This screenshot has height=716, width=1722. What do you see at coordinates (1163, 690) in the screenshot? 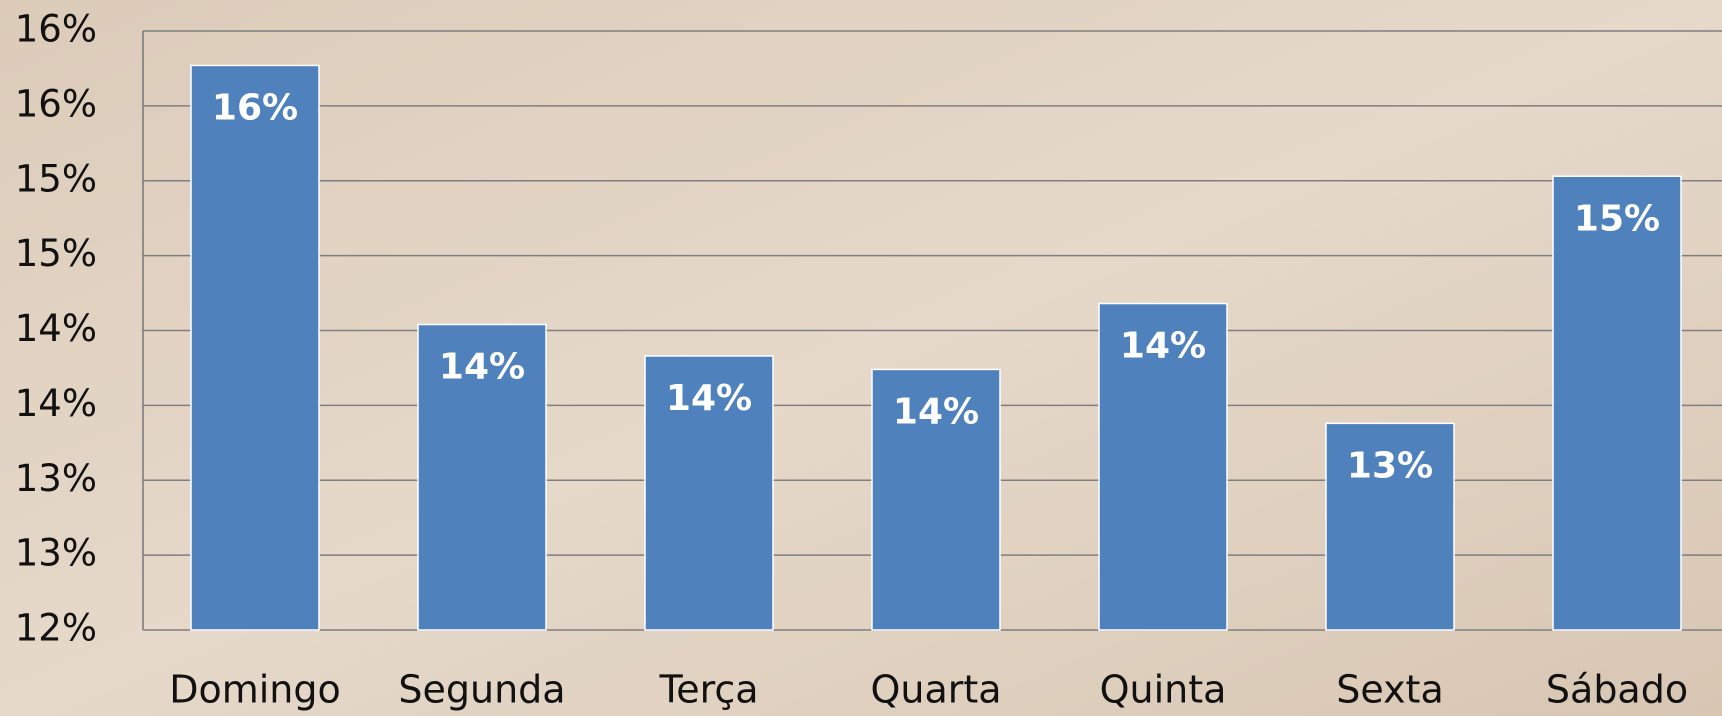
I see `x-tick-label: Quinta` at bounding box center [1163, 690].